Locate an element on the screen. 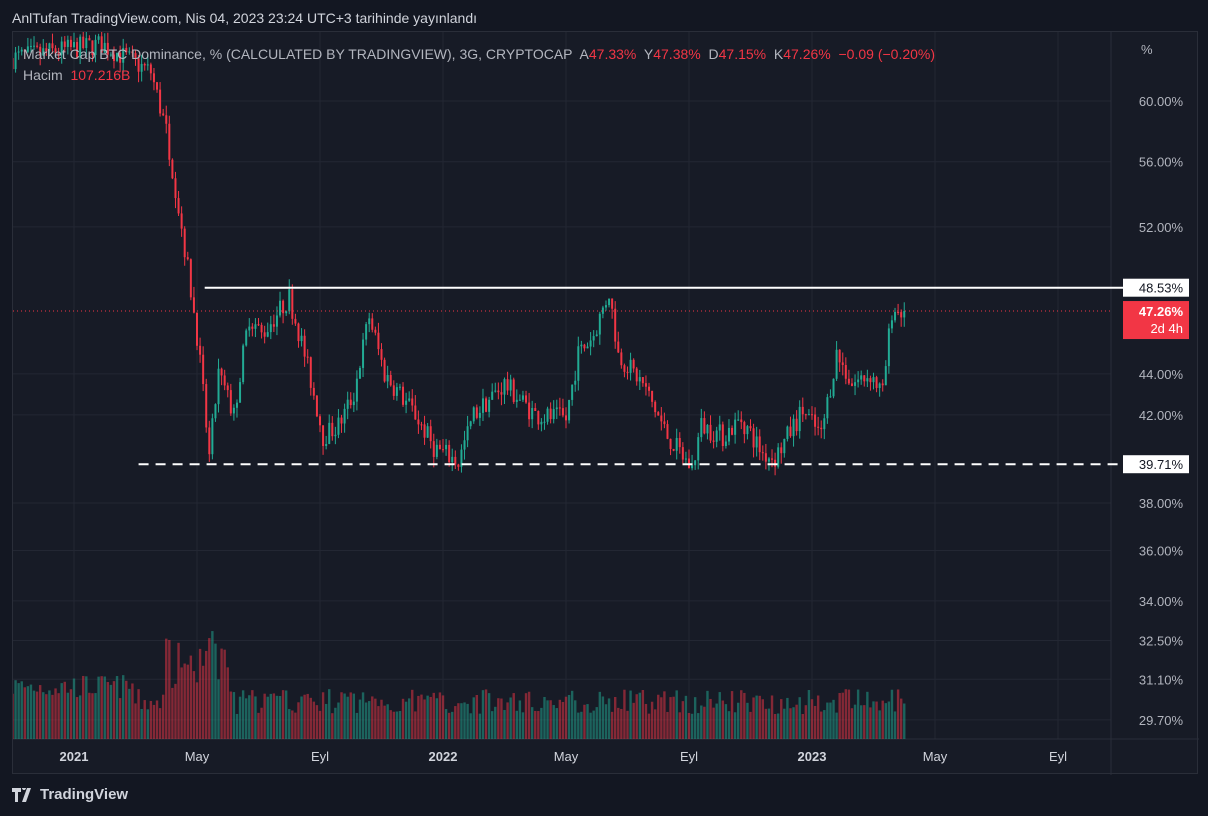 The width and height of the screenshot is (1208, 816). y-tick-label: 31.10% is located at coordinates (1161, 679).